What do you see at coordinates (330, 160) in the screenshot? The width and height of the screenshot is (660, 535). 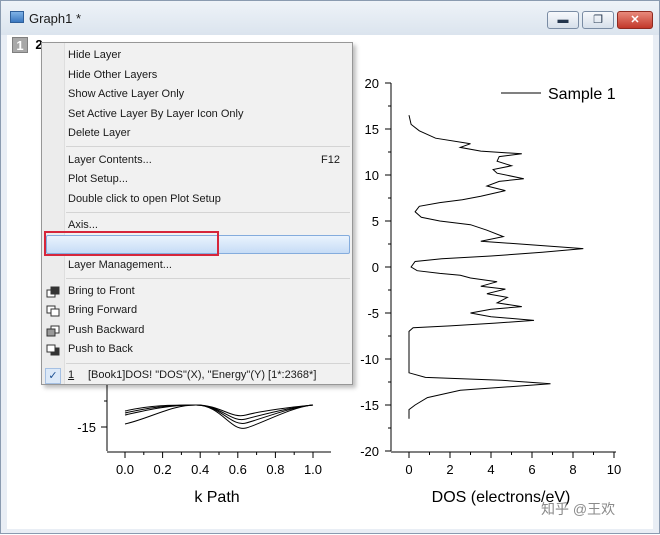 I see `menu-shortcut: F12` at bounding box center [330, 160].